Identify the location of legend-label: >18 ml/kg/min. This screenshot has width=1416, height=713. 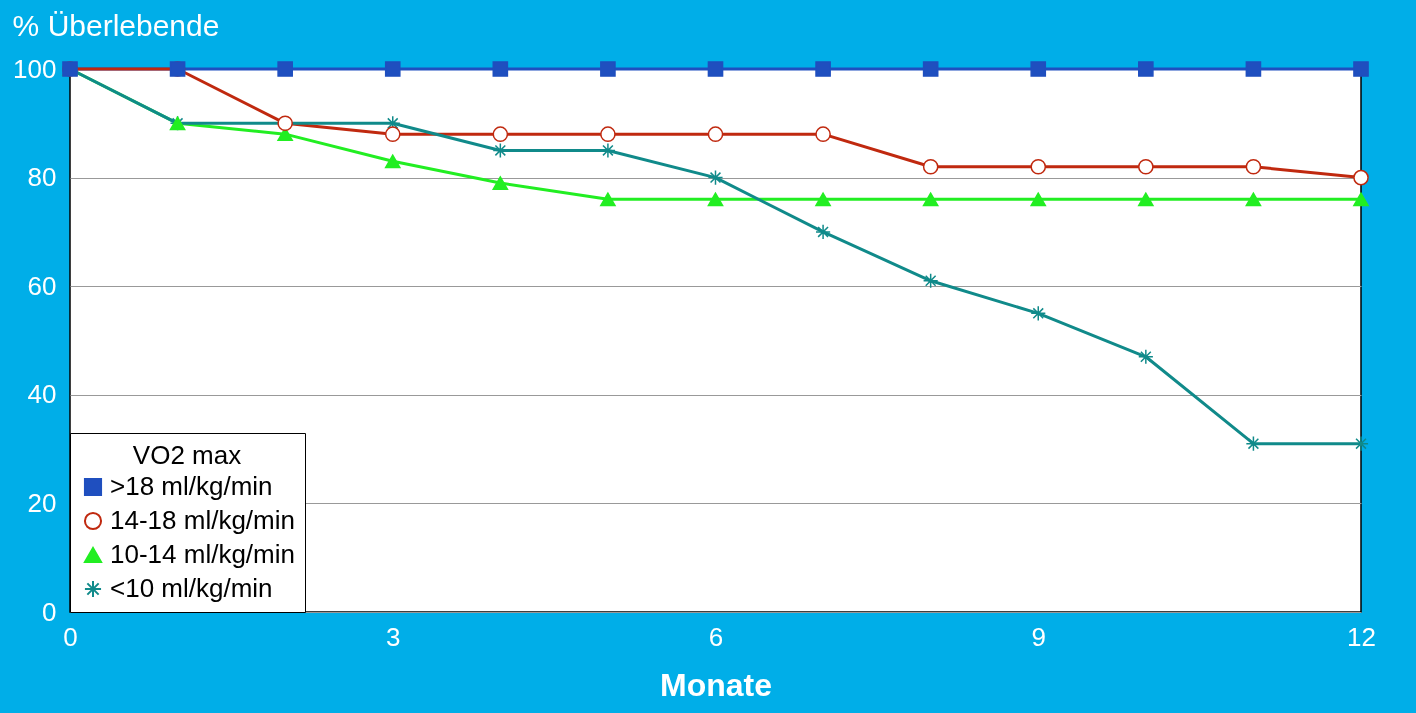
(191, 486).